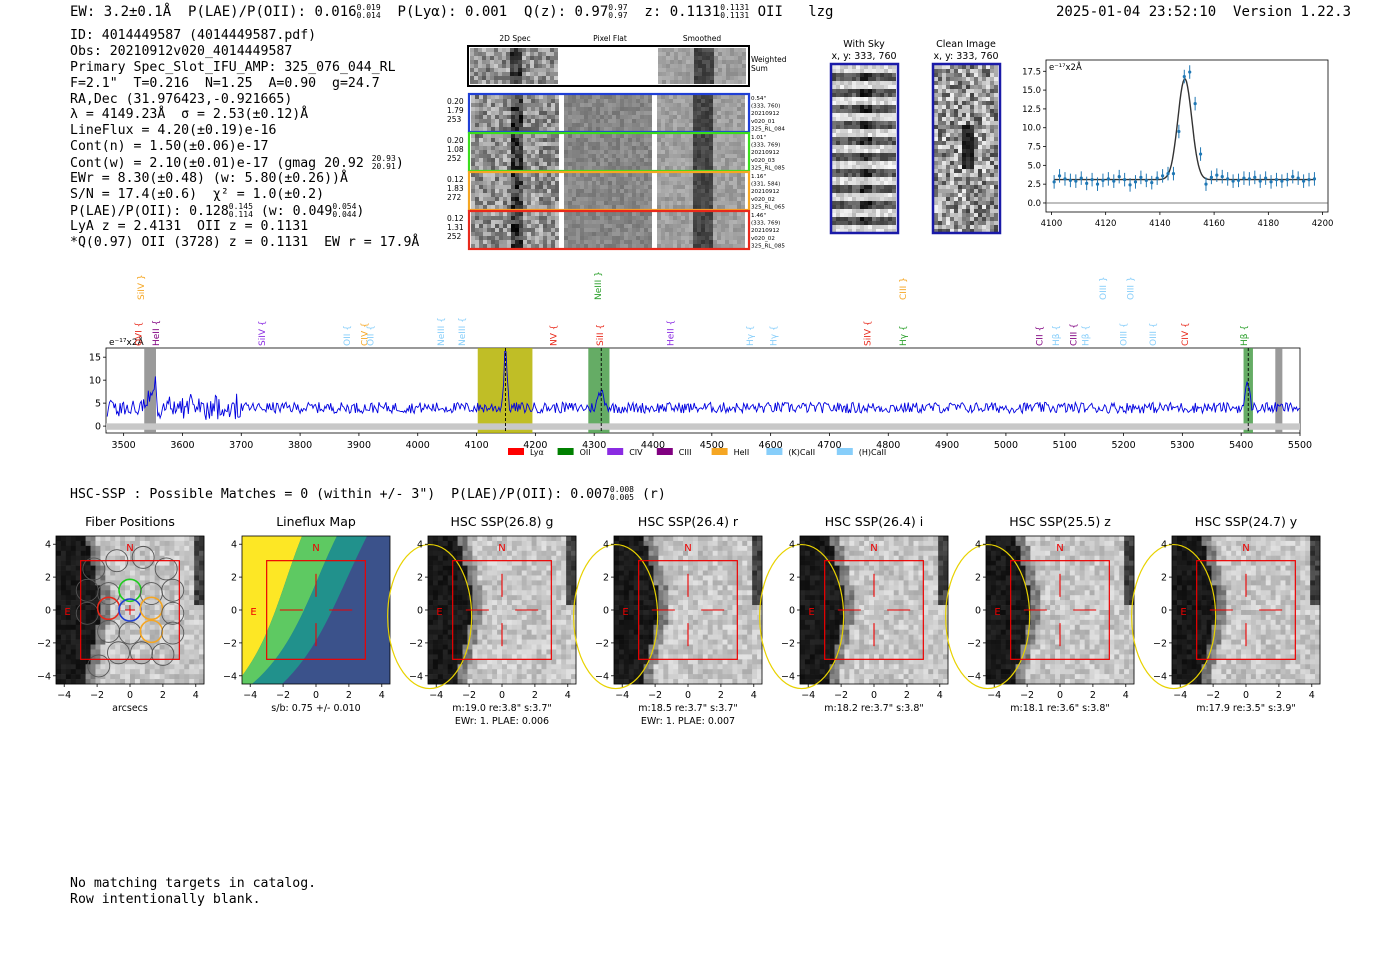 This screenshot has height=953, width=1400. Describe the element at coordinates (1186, 334) in the screenshot. I see `emission-line-label: CIV {` at that location.